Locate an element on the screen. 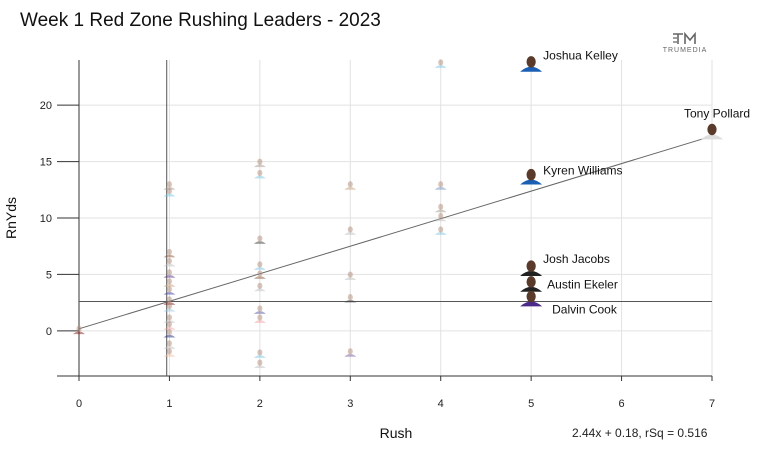  x-tick-label: 5 is located at coordinates (531, 404).